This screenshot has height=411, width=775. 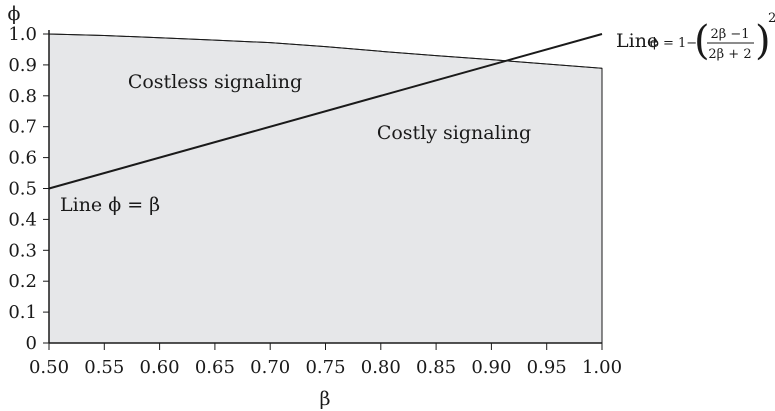 I want to click on formula-exponent: 2, so click(x=771, y=18).